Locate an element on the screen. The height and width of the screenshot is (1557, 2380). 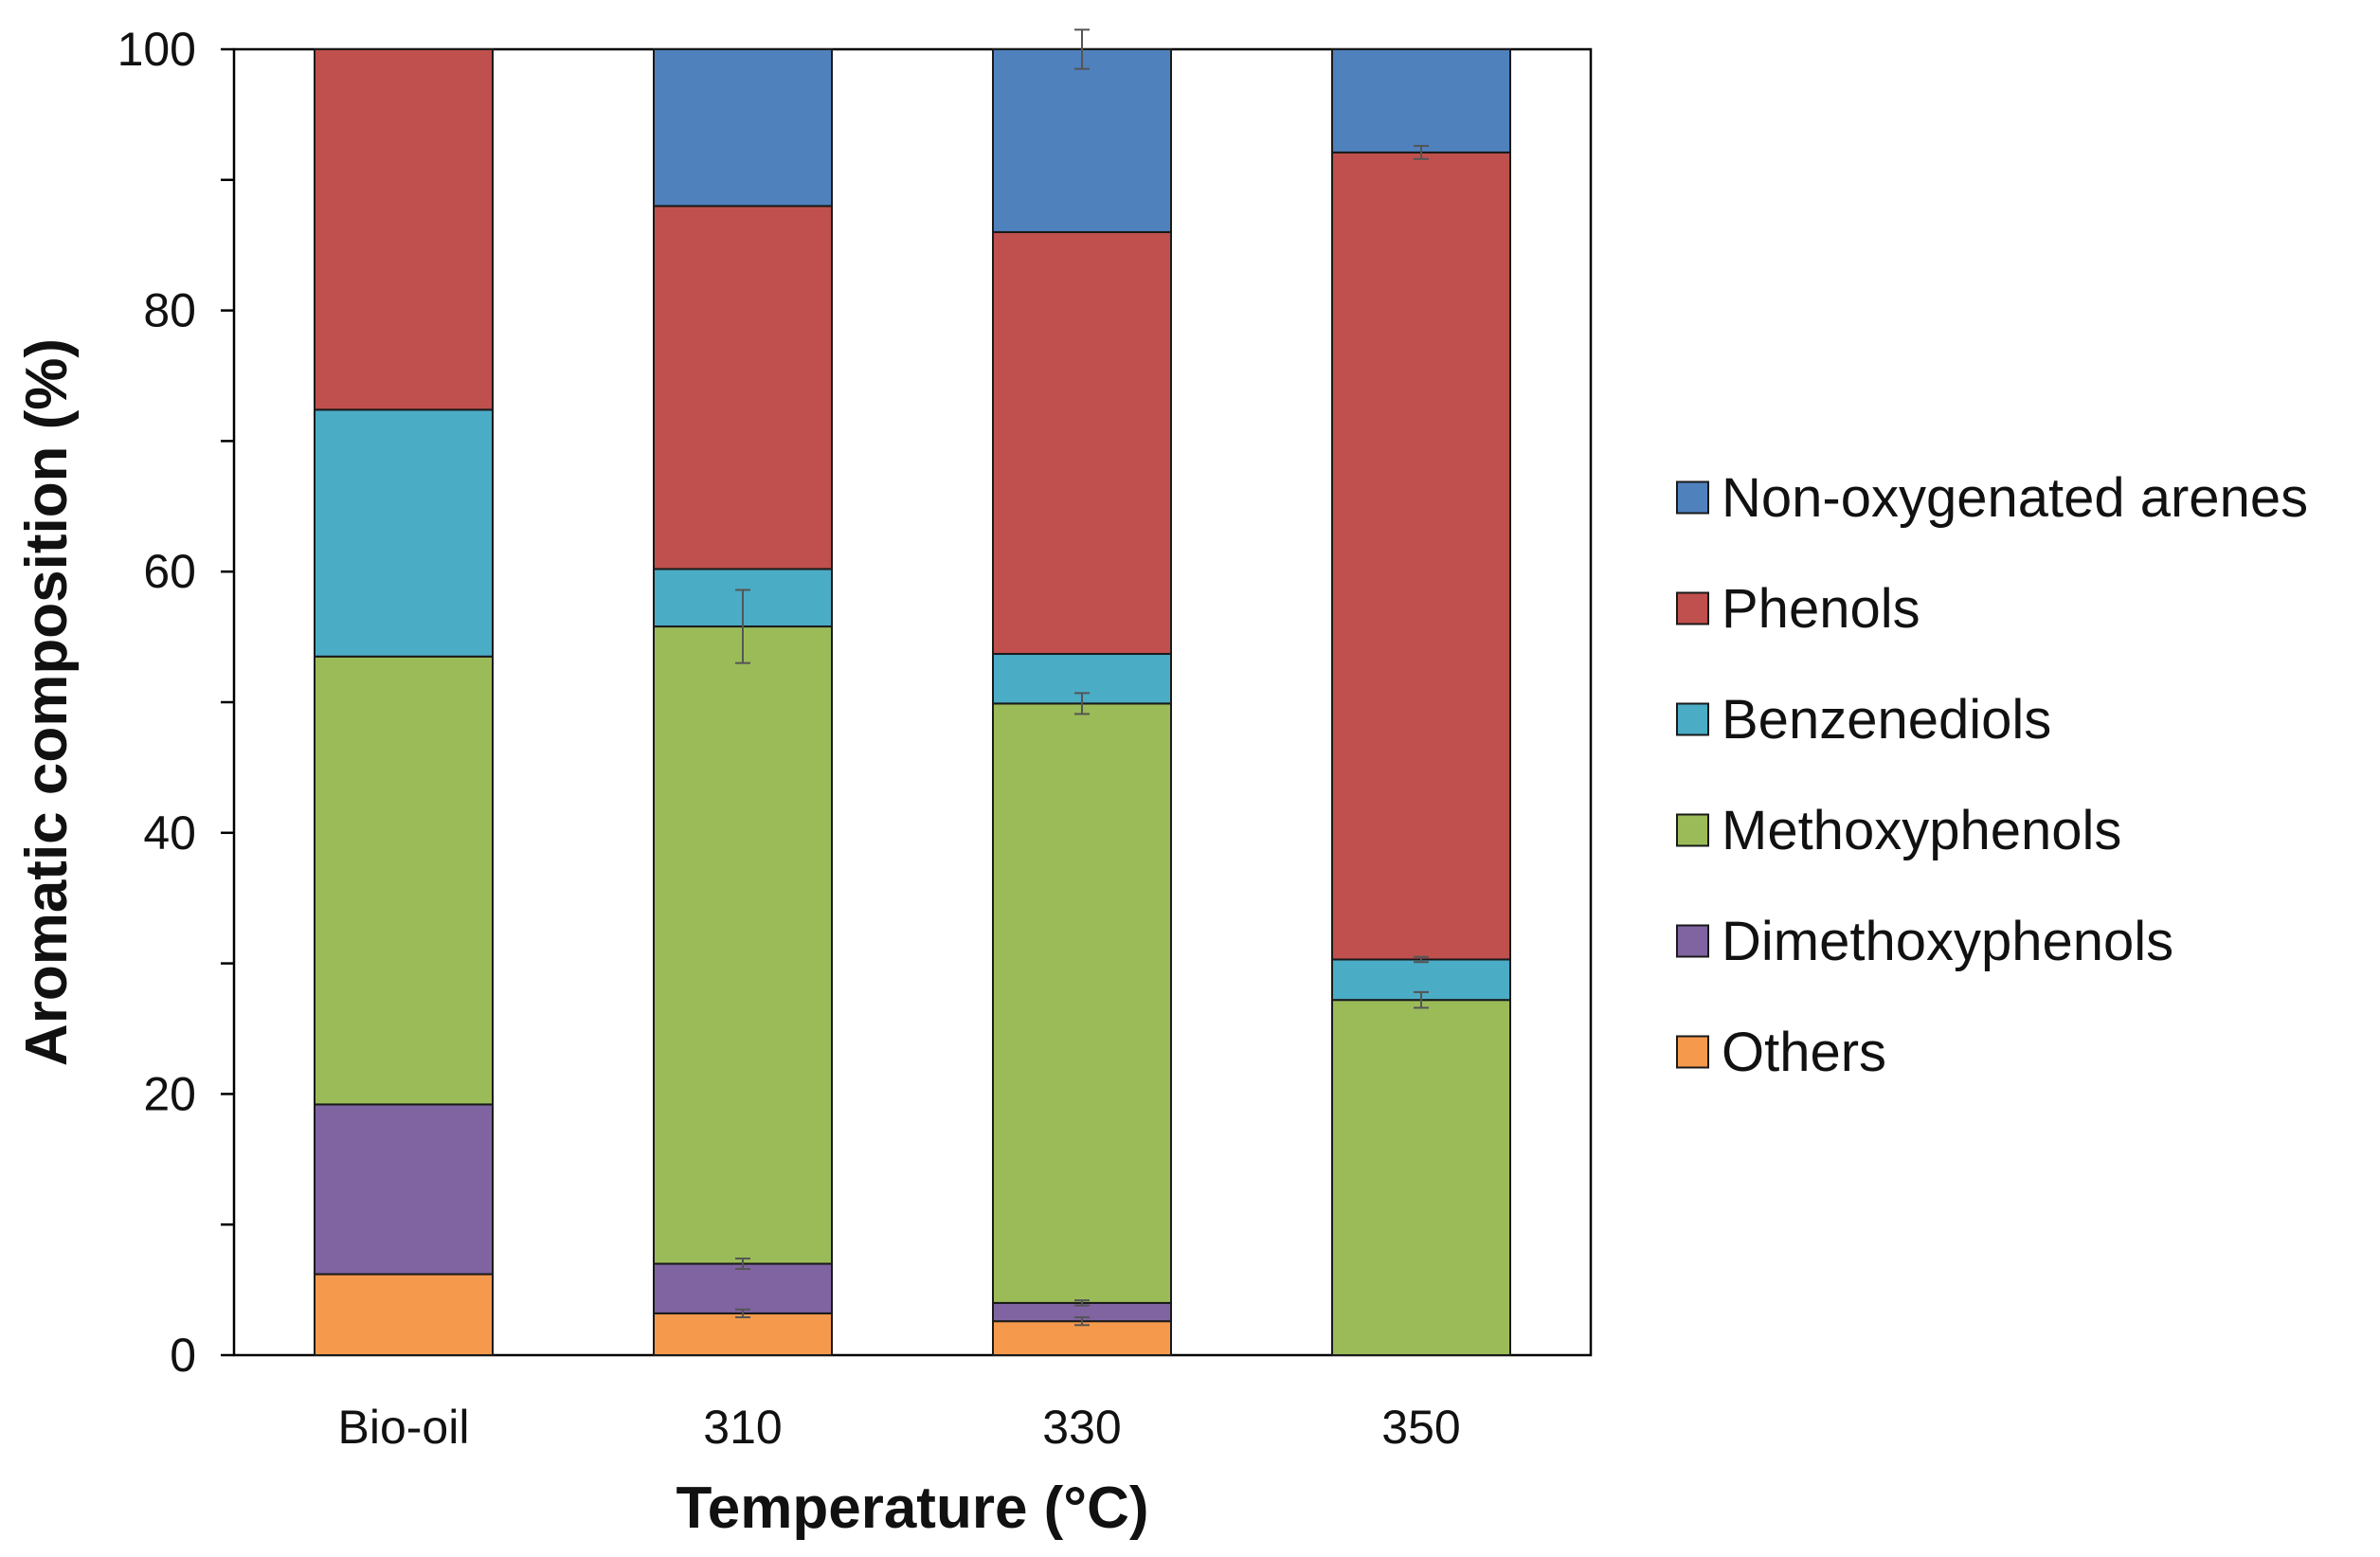
x-tick-label: 350 is located at coordinates (1420, 1427).